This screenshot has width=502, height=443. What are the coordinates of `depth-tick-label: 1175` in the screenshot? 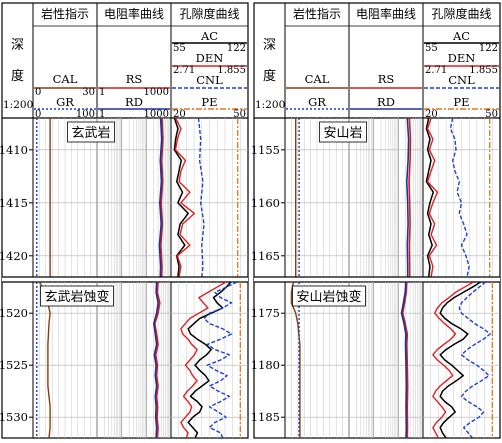 It's located at (265, 313).